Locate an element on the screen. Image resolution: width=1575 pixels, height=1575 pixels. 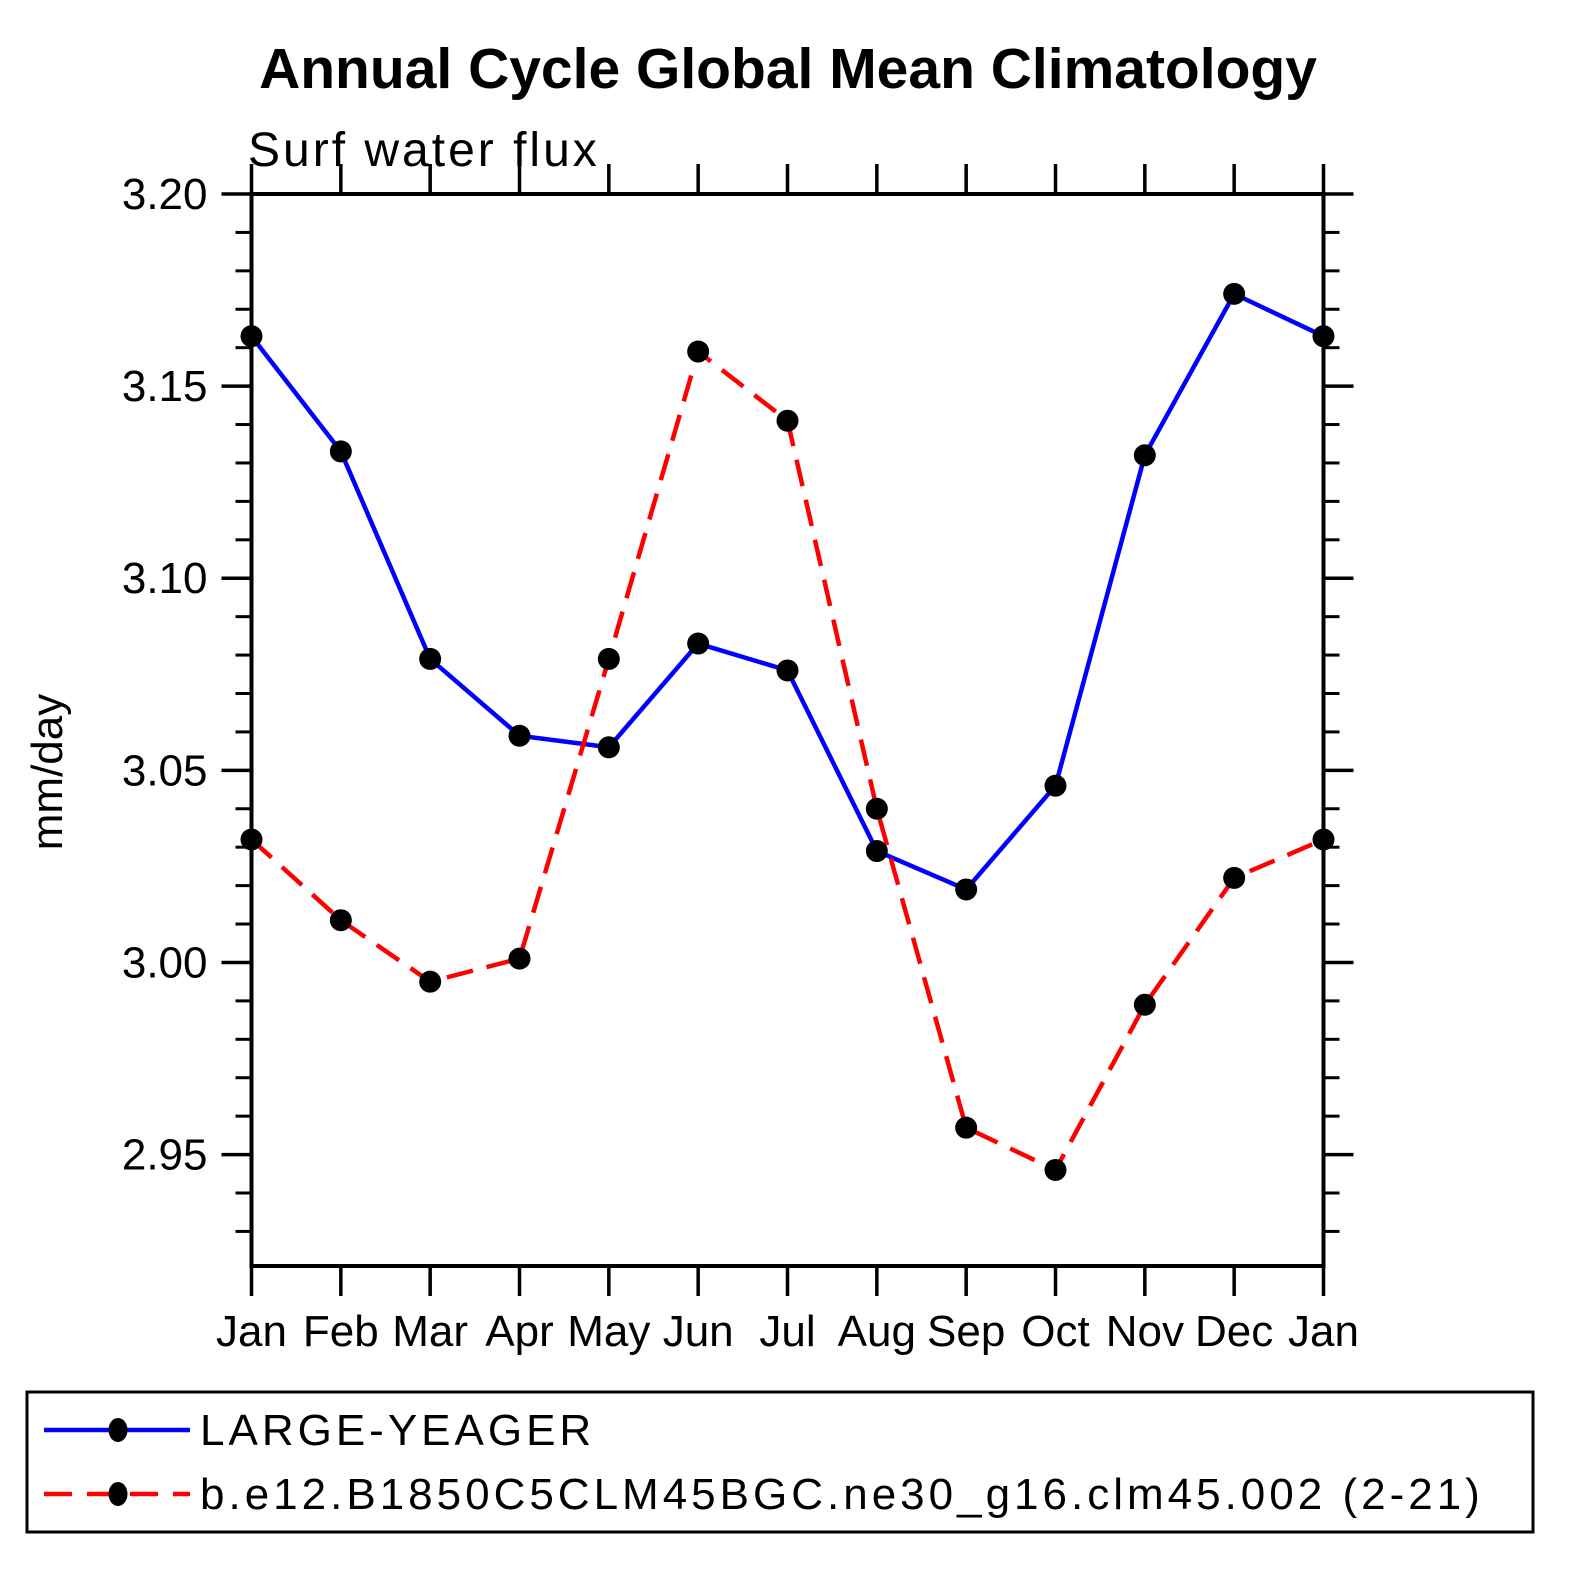
x-tick-label: Nov is located at coordinates (1145, 1331).